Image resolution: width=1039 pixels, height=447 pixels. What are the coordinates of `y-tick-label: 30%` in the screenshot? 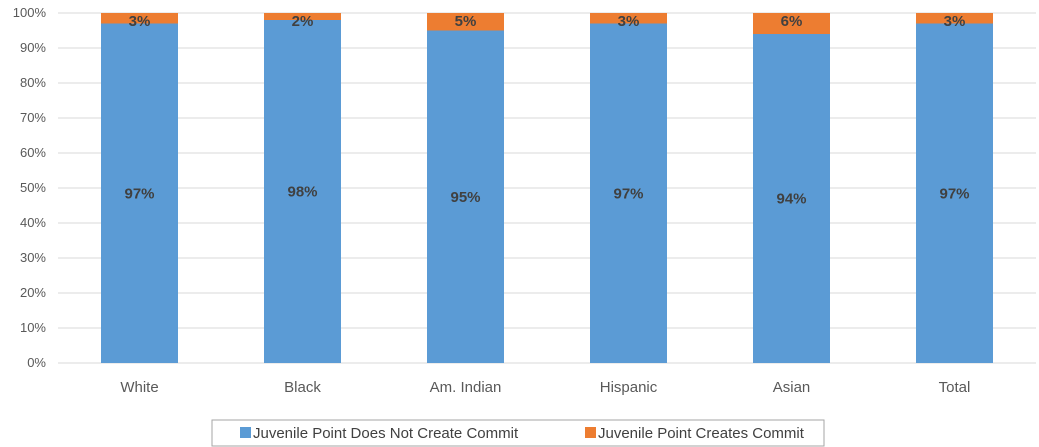 It's located at (33, 257).